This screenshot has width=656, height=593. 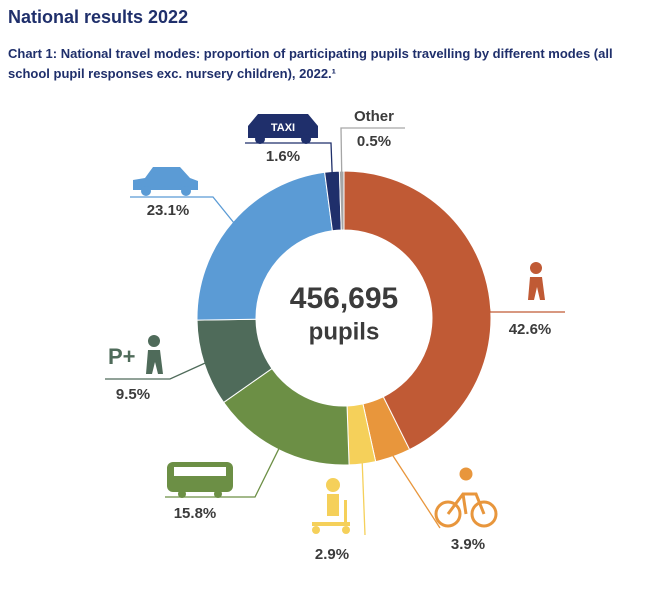 I want to click on value-label: 15.8%, so click(x=195, y=513).